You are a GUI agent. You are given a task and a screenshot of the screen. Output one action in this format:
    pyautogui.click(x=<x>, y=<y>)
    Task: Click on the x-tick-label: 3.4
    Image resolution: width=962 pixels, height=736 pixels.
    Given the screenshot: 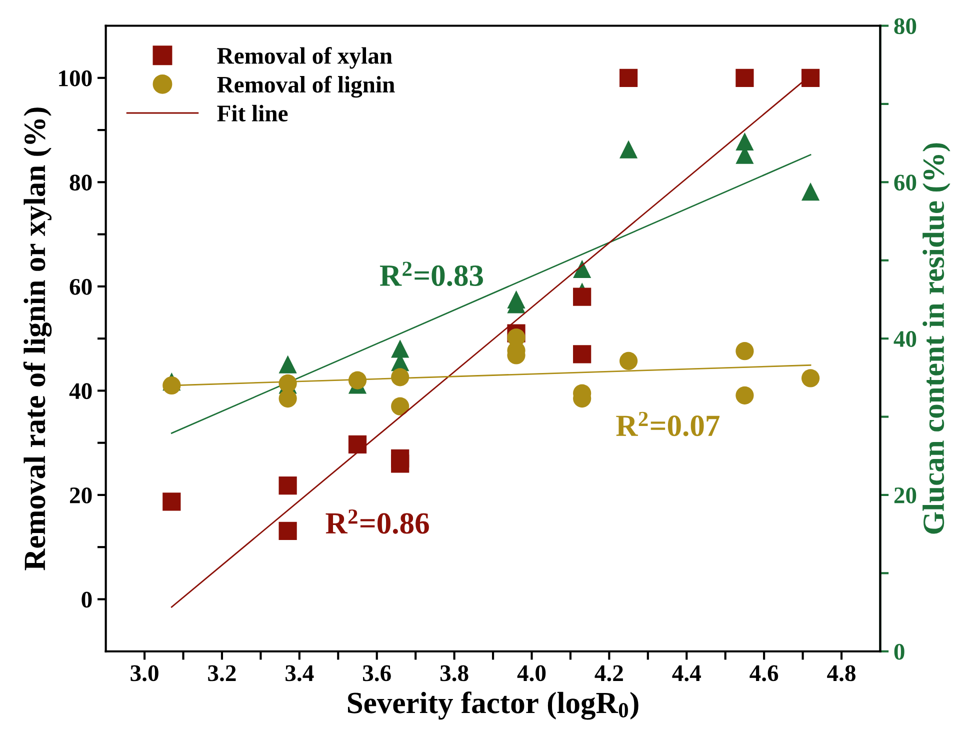 What is the action you would take?
    pyautogui.click(x=300, y=673)
    